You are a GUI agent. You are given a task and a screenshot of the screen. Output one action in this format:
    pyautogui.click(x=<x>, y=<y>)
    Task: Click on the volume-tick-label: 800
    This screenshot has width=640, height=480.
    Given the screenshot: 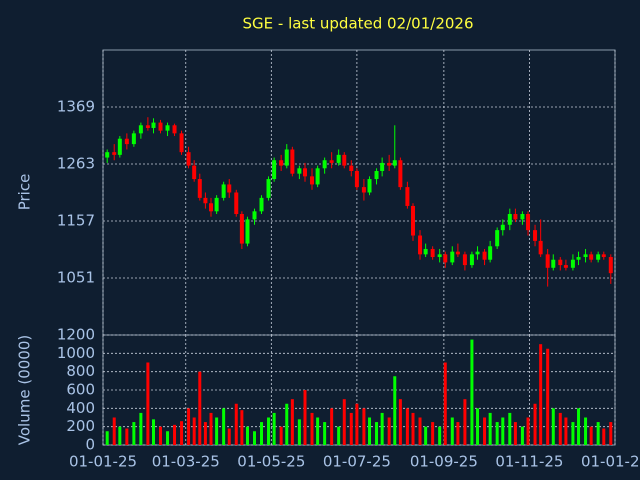 What is the action you would take?
    pyautogui.click(x=80, y=371)
    